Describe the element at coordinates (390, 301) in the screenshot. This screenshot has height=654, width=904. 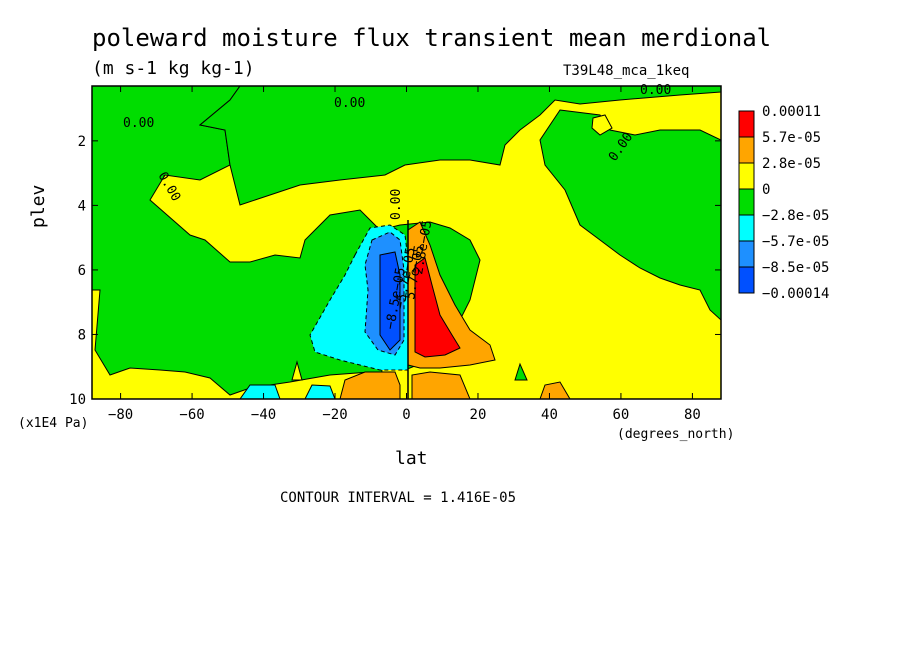
I see `region-deepblue-negative` at that location.